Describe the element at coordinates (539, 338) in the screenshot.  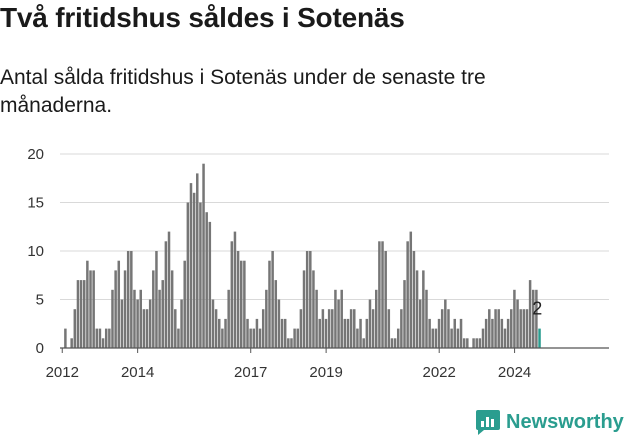
I see `bar-latest` at that location.